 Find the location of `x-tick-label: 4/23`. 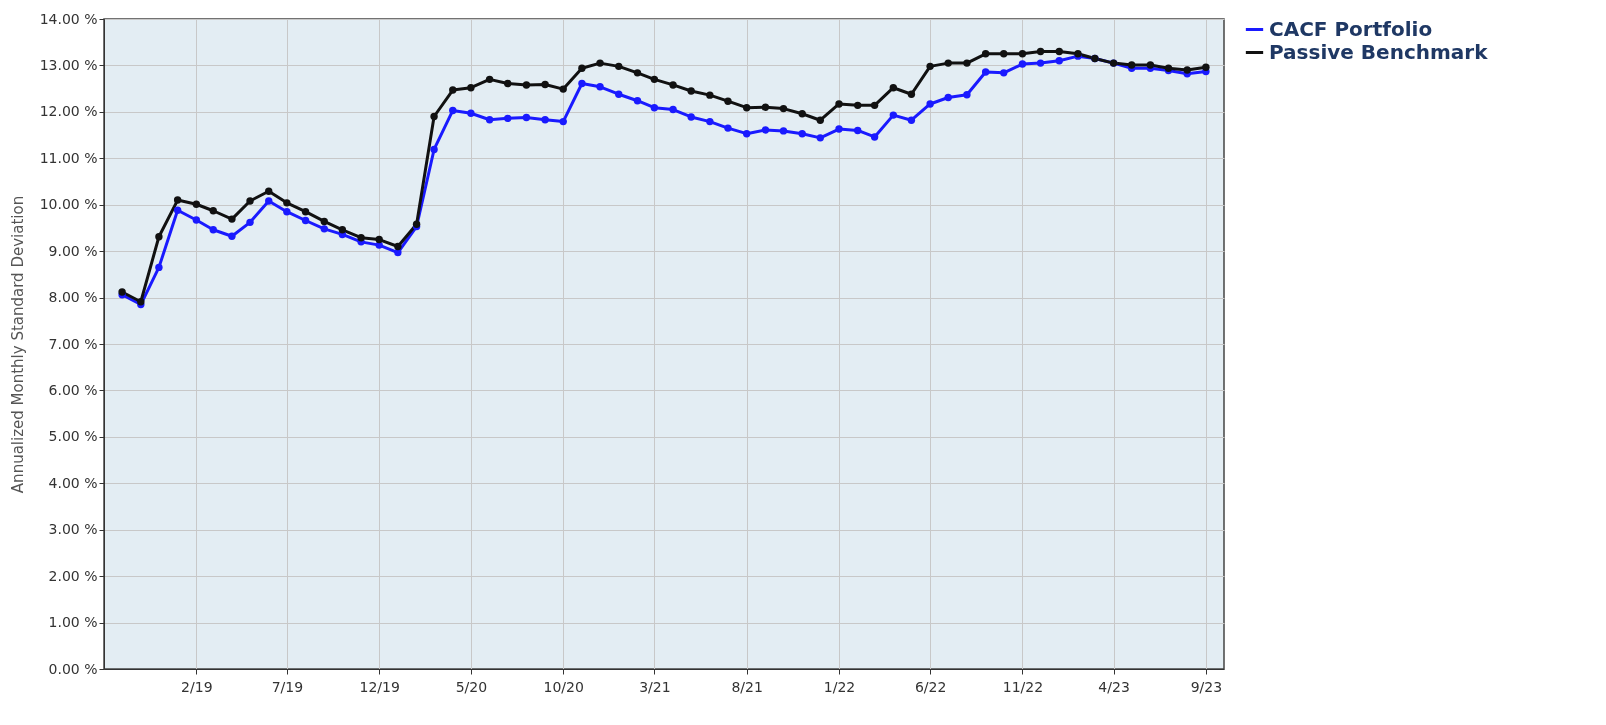

x-tick-label: 4/23 is located at coordinates (1114, 686).